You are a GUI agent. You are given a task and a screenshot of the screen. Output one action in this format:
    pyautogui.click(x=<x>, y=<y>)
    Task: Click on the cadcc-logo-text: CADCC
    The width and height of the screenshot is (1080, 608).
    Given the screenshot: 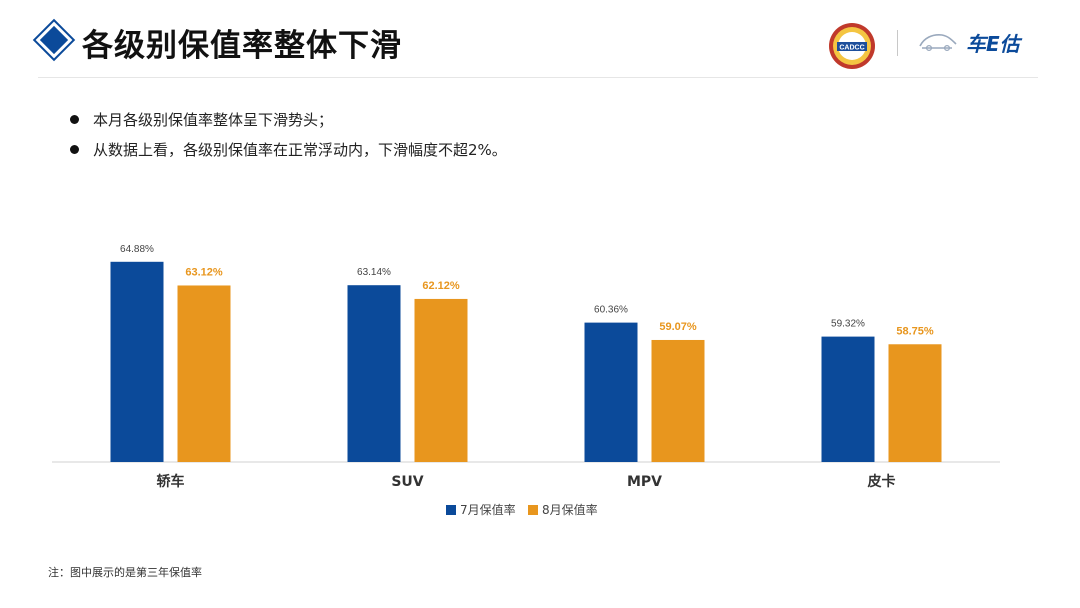 What is the action you would take?
    pyautogui.click(x=851, y=48)
    